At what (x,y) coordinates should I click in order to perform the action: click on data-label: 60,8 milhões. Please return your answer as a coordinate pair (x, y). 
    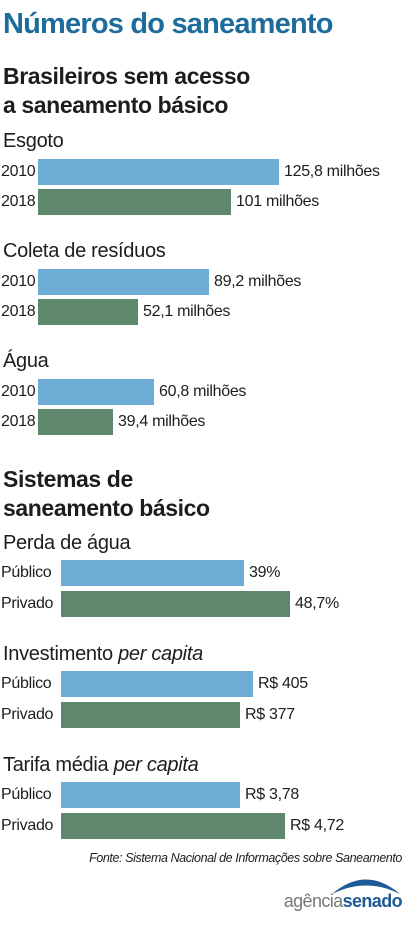
    Looking at the image, I should click on (203, 391).